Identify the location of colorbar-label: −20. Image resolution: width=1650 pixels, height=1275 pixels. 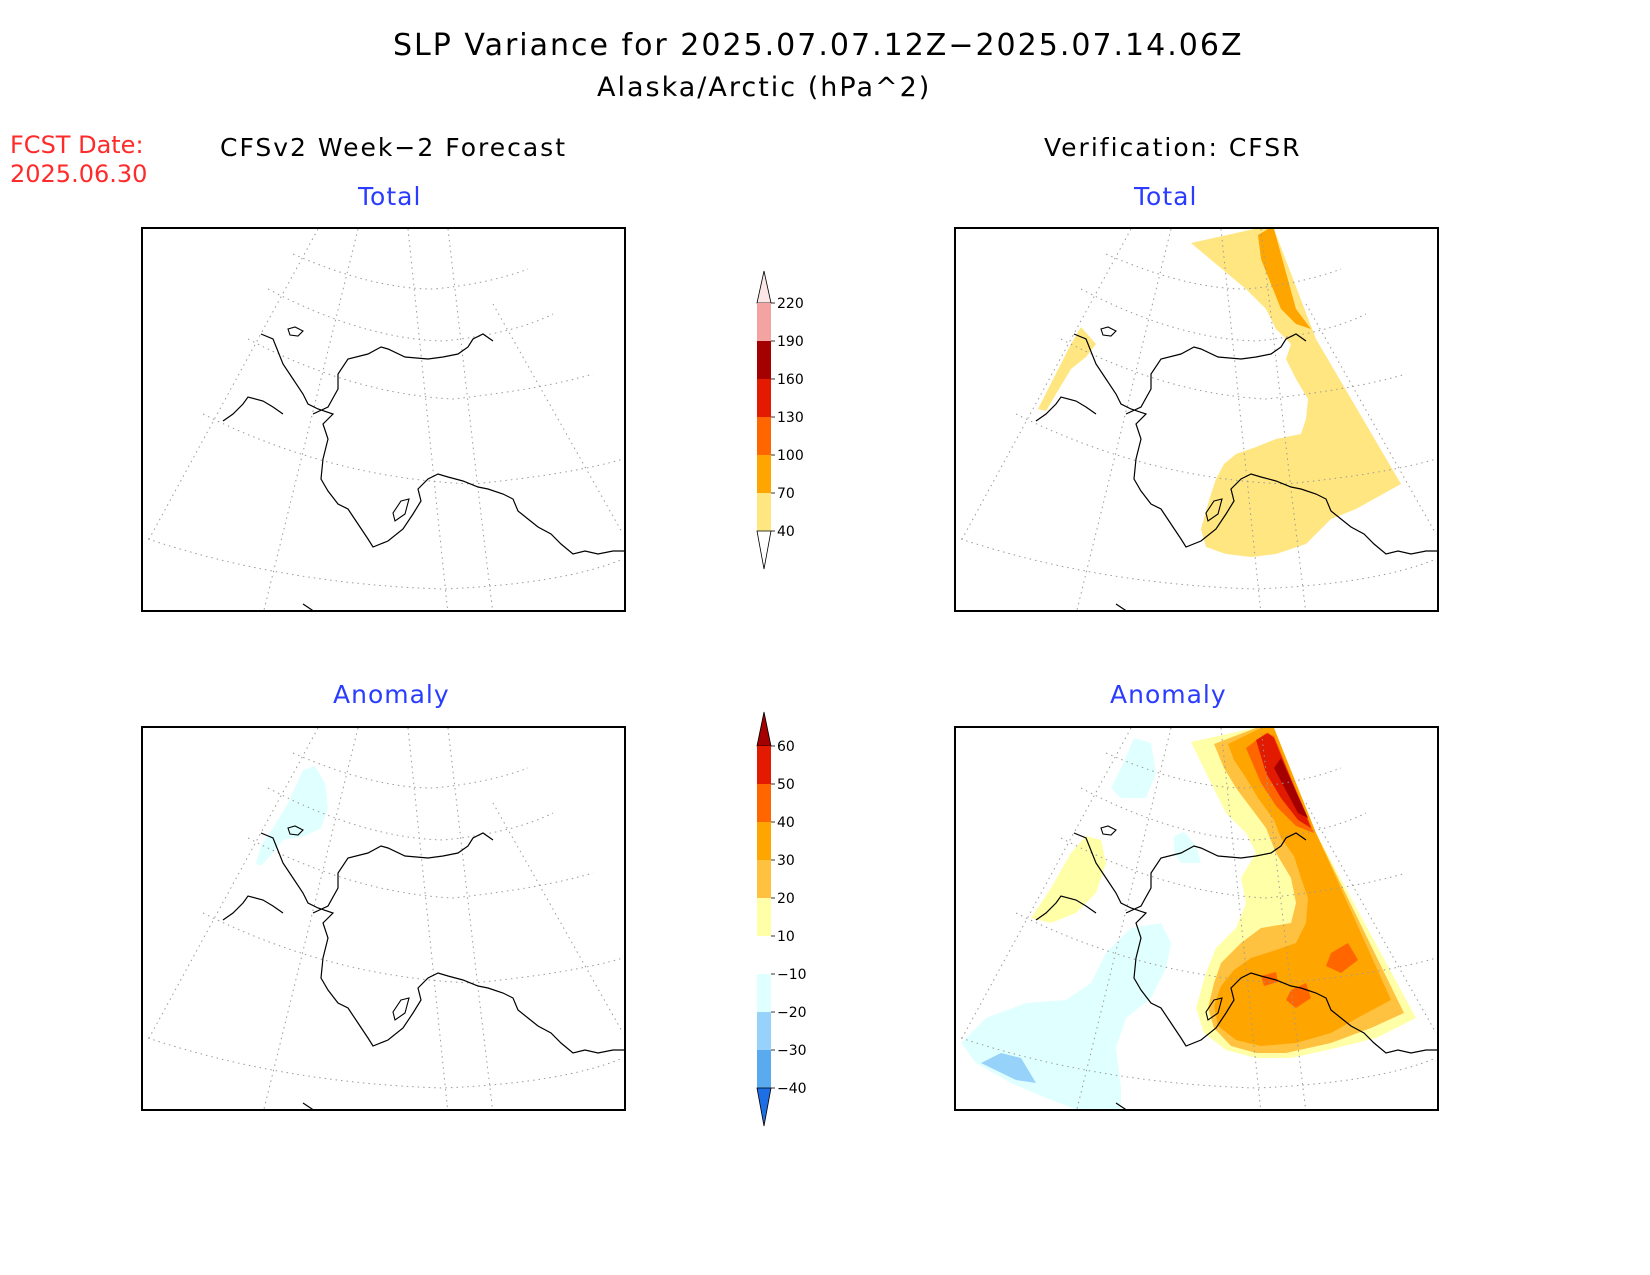
(792, 1013).